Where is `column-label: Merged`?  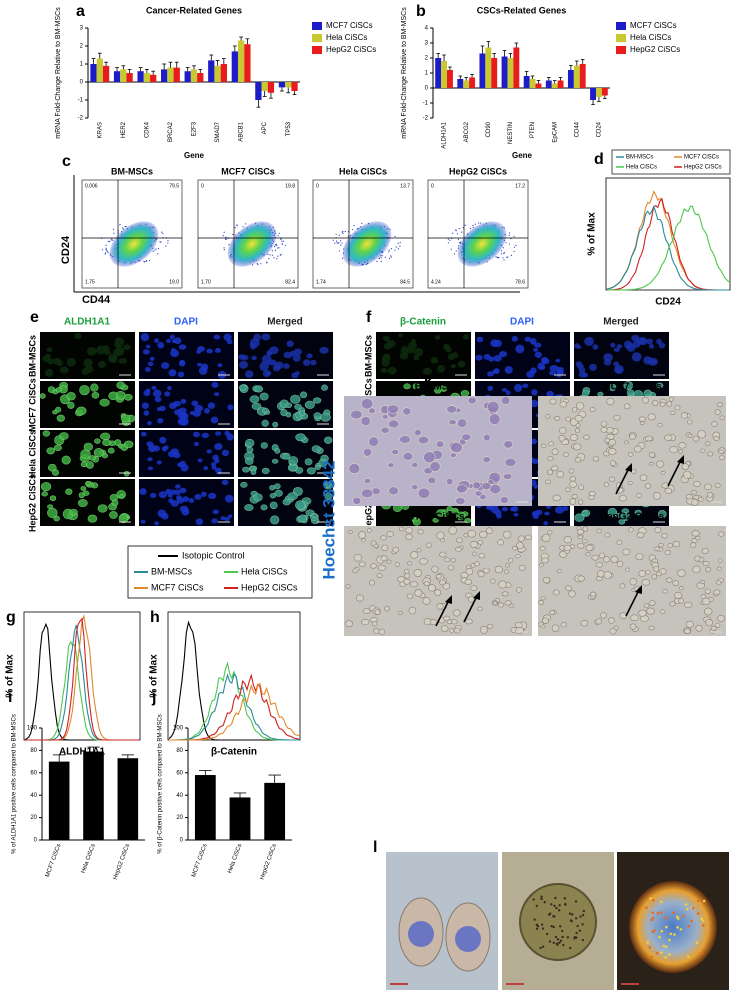
column-label: Merged is located at coordinates (285, 322).